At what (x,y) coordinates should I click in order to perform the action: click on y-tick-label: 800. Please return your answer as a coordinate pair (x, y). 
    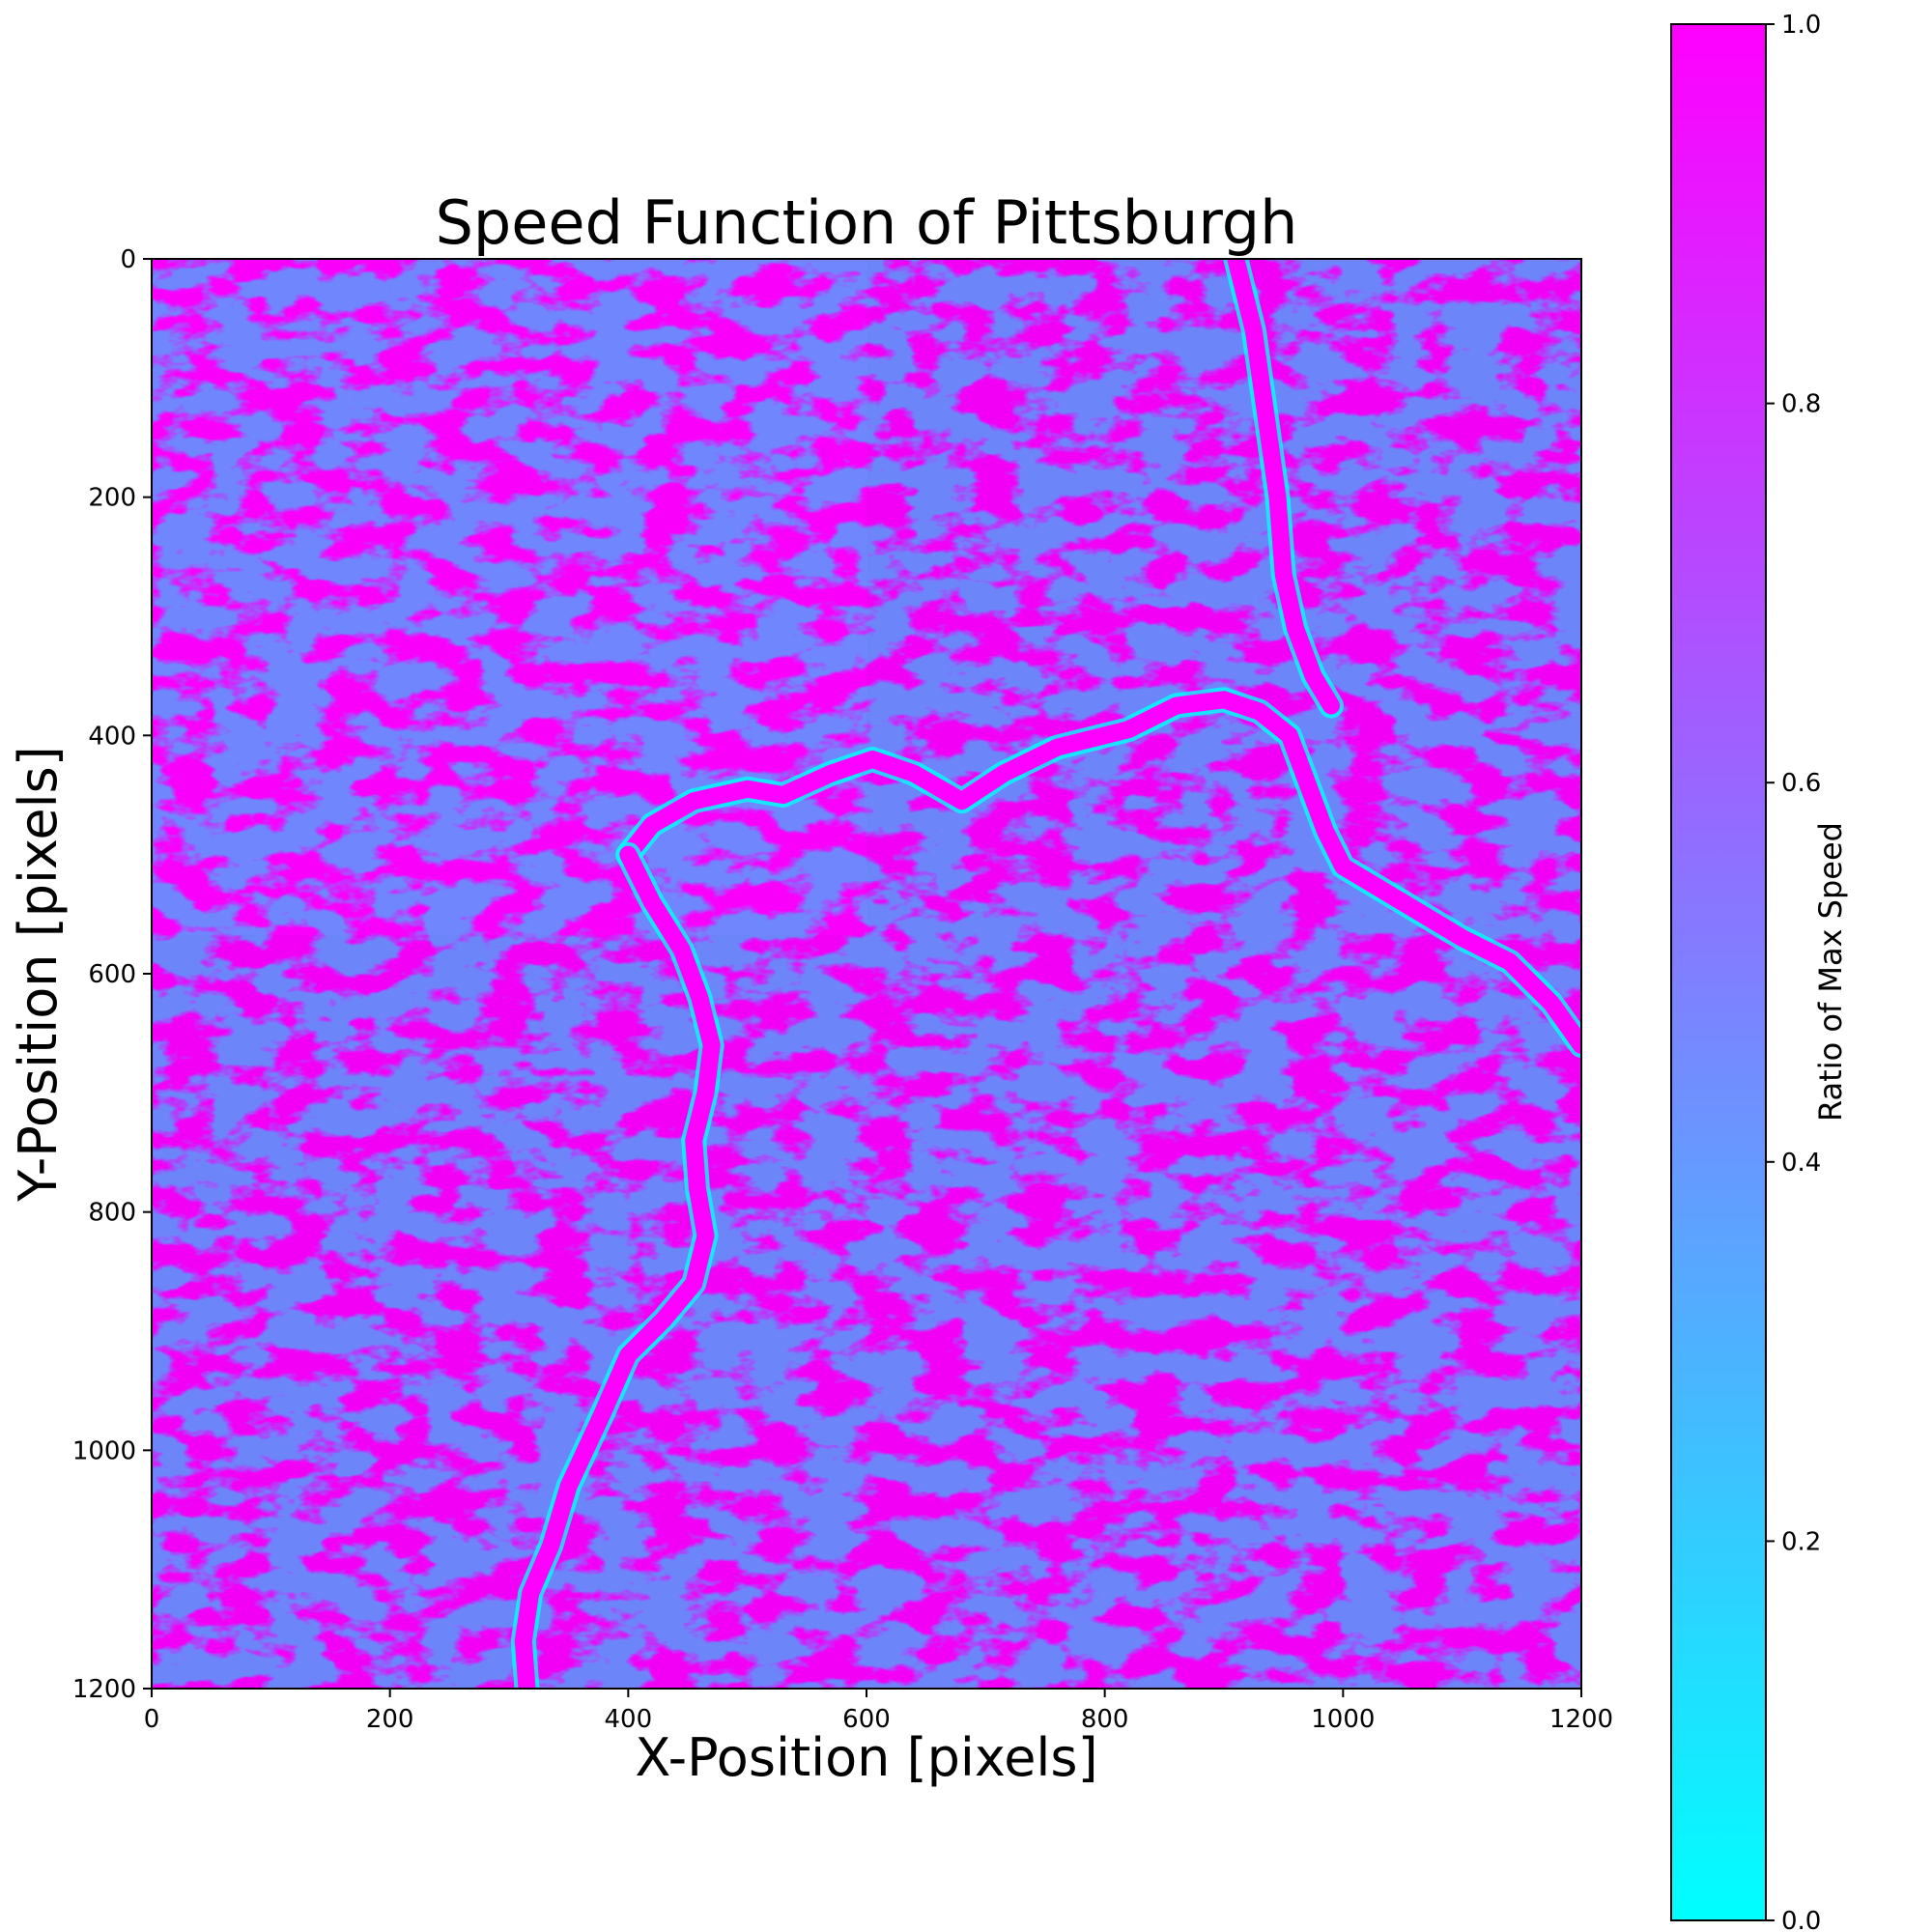
    Looking at the image, I should click on (112, 1213).